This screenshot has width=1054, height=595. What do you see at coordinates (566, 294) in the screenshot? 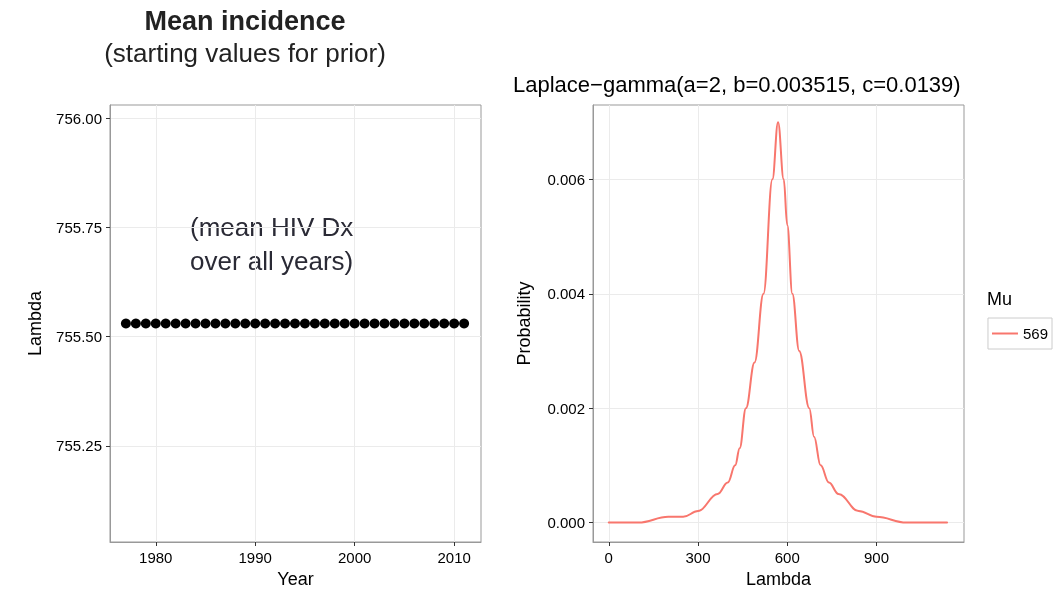
I see `y-tick-label: 0.004` at bounding box center [566, 294].